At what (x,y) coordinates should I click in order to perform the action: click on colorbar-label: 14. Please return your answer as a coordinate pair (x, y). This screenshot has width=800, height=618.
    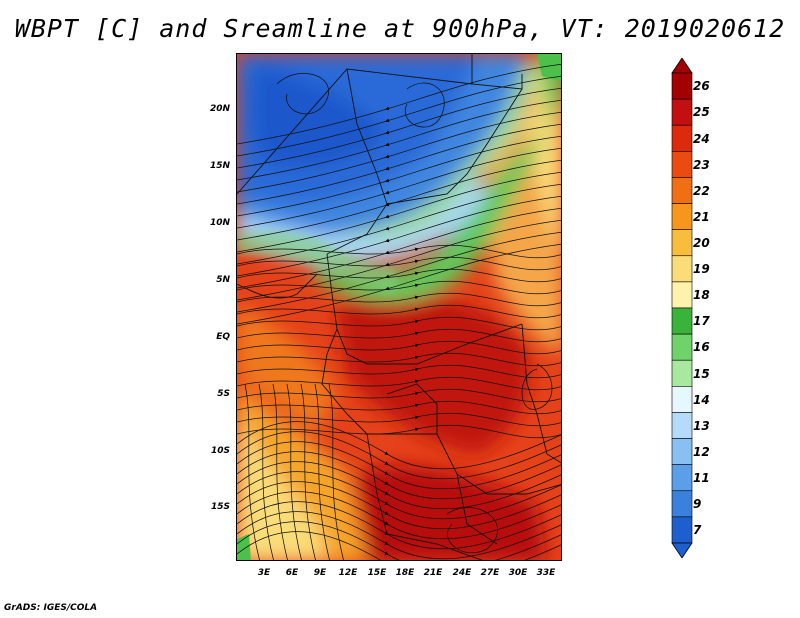
    Looking at the image, I should click on (701, 399).